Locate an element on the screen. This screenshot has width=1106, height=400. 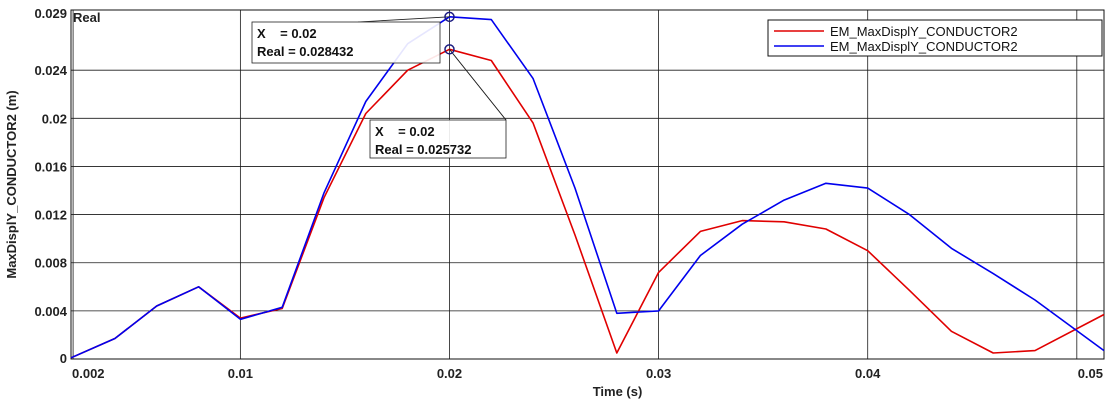
x-tick-label: 0.03 is located at coordinates (658, 373).